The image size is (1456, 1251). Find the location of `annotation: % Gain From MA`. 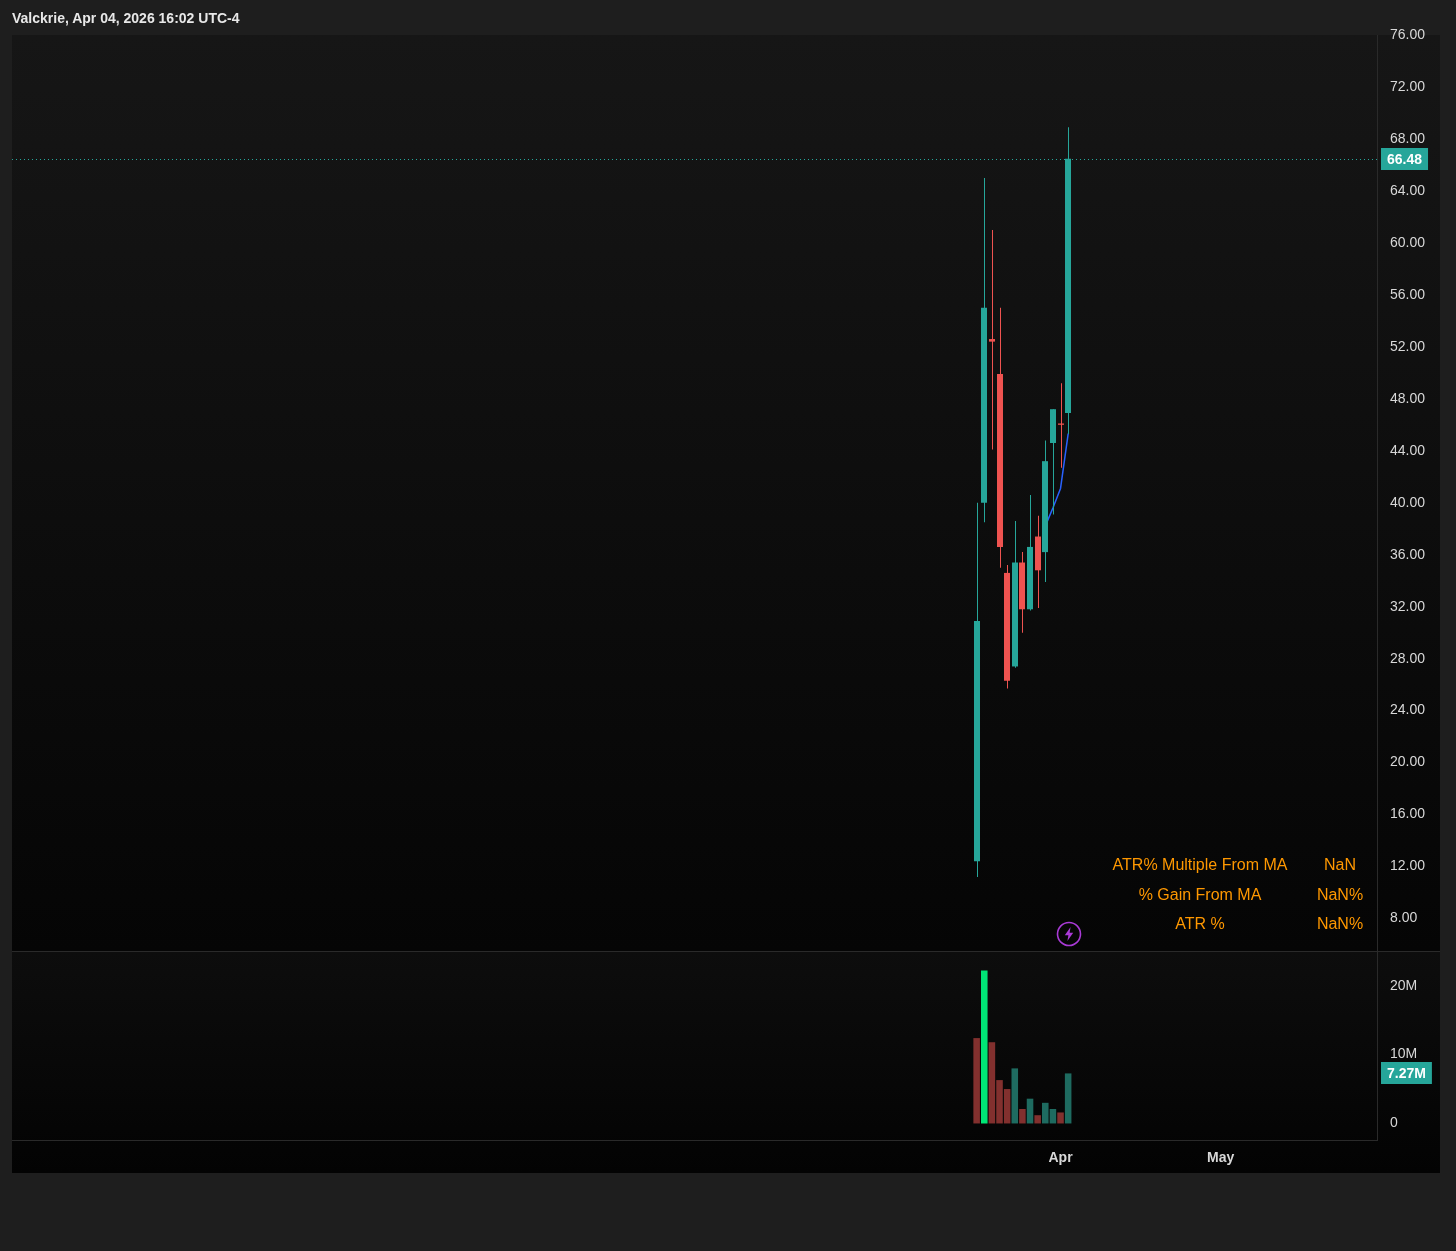

annotation: % Gain From MA is located at coordinates (1200, 894).